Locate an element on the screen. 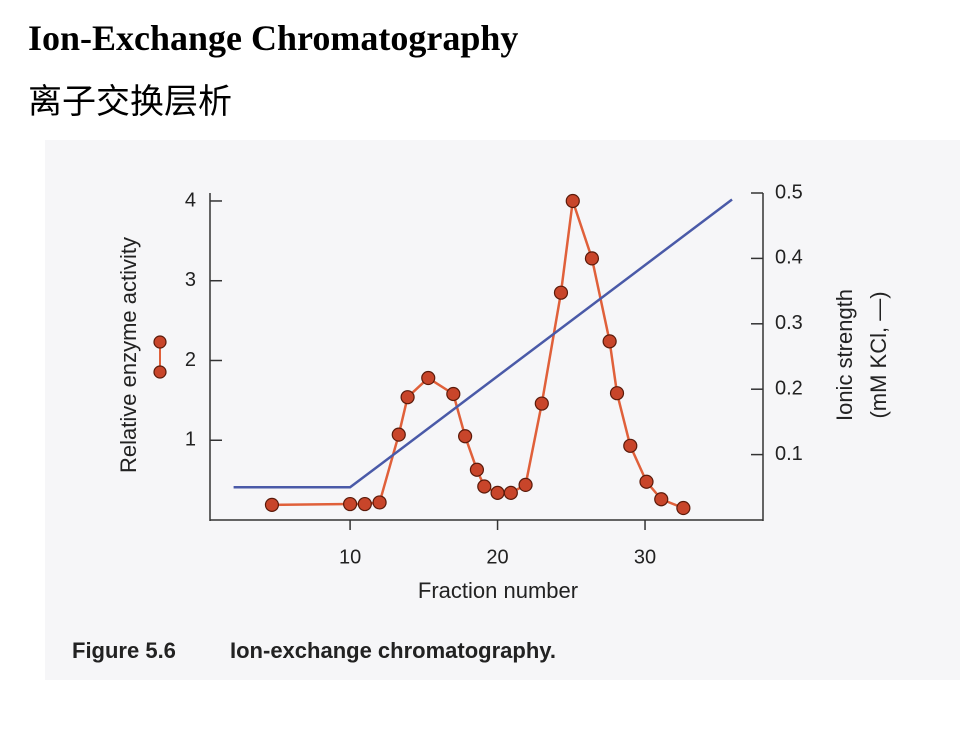 The image size is (980, 735). caption-text: Ion-exchange chromatography. is located at coordinates (393, 650).